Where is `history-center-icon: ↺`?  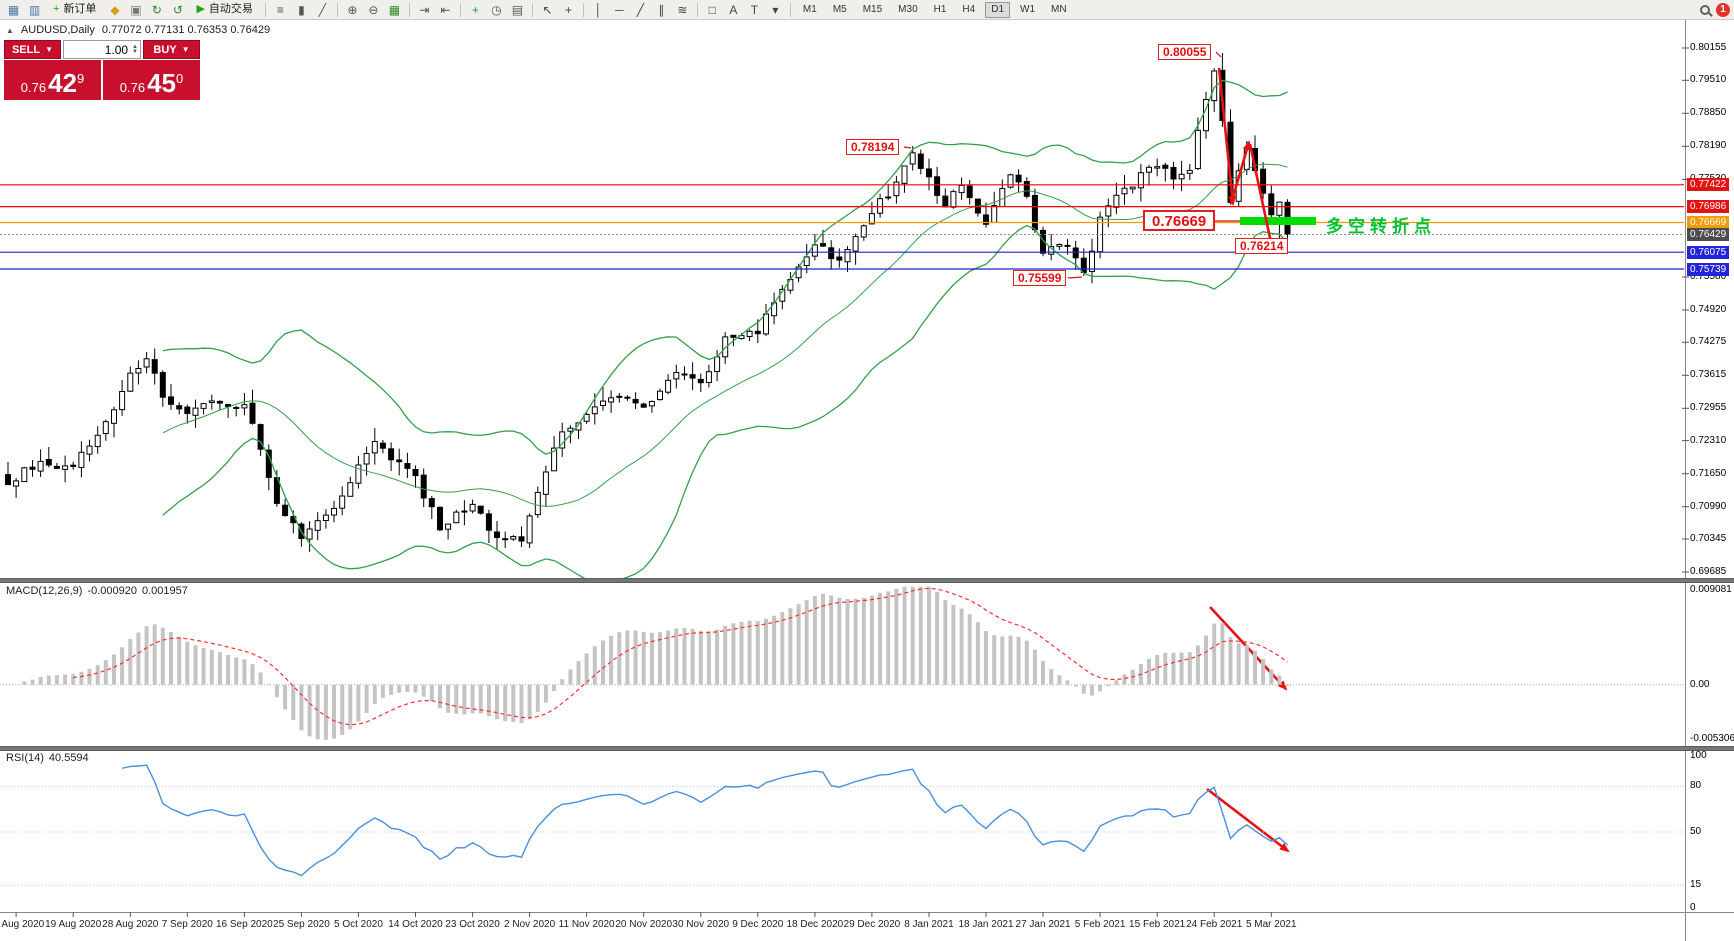 history-center-icon: ↺ is located at coordinates (177, 9).